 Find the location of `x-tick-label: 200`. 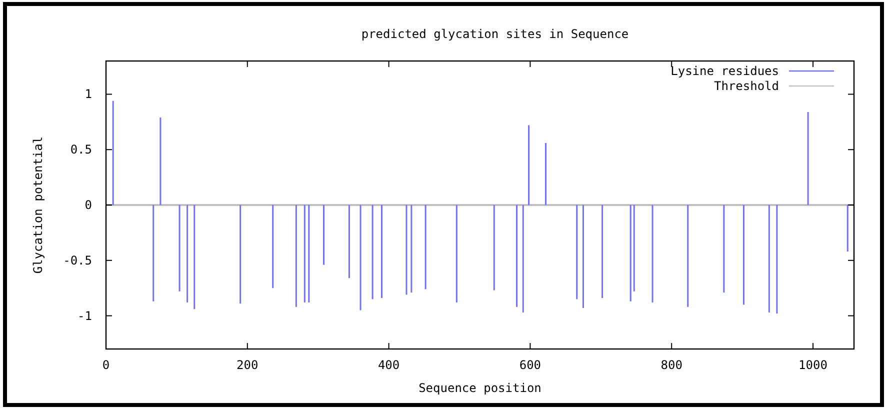

x-tick-label: 200 is located at coordinates (247, 365).